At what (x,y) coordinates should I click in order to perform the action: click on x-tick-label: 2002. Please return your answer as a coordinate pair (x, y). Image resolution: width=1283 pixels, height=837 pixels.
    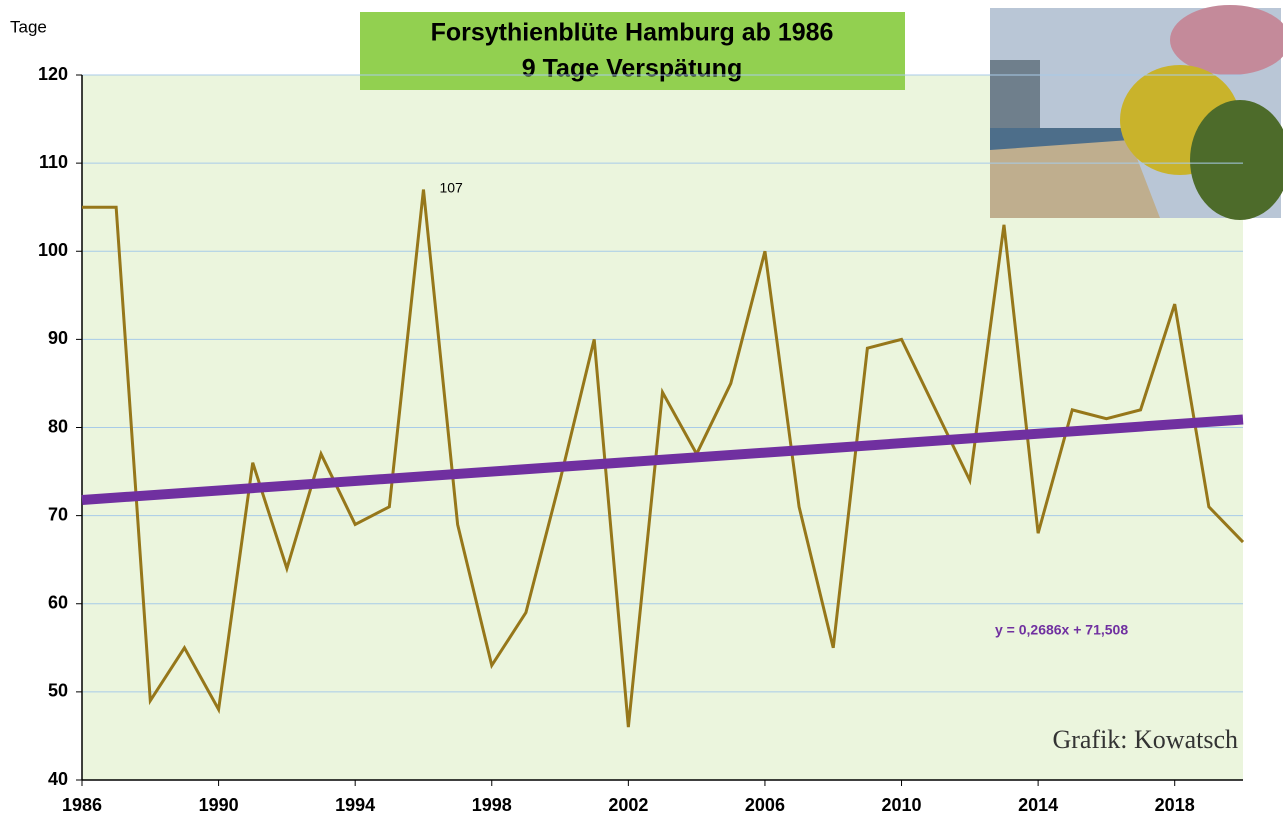
    Looking at the image, I should click on (628, 805).